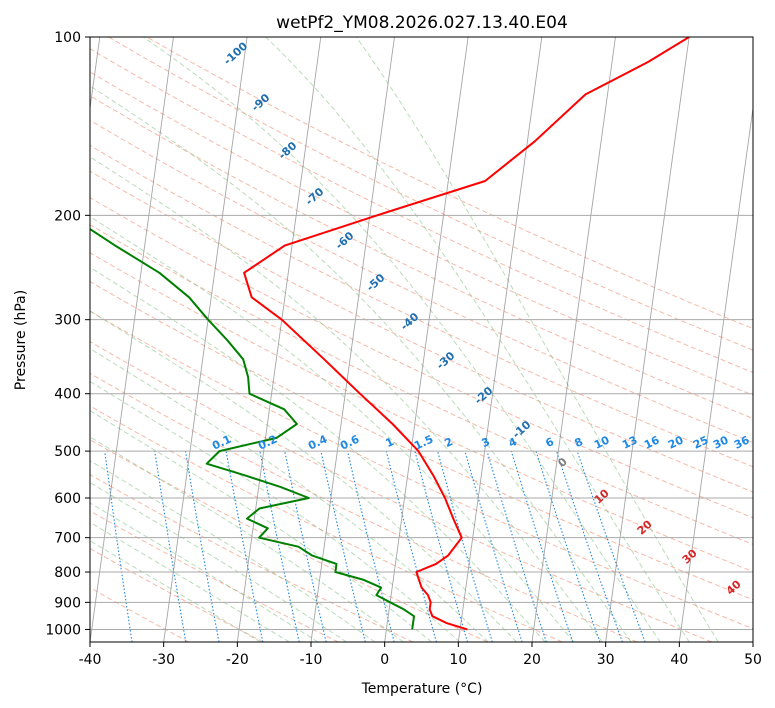 Image resolution: width=775 pixels, height=708 pixels. Describe the element at coordinates (163, 660) in the screenshot. I see `x-tick-label: -30` at that location.